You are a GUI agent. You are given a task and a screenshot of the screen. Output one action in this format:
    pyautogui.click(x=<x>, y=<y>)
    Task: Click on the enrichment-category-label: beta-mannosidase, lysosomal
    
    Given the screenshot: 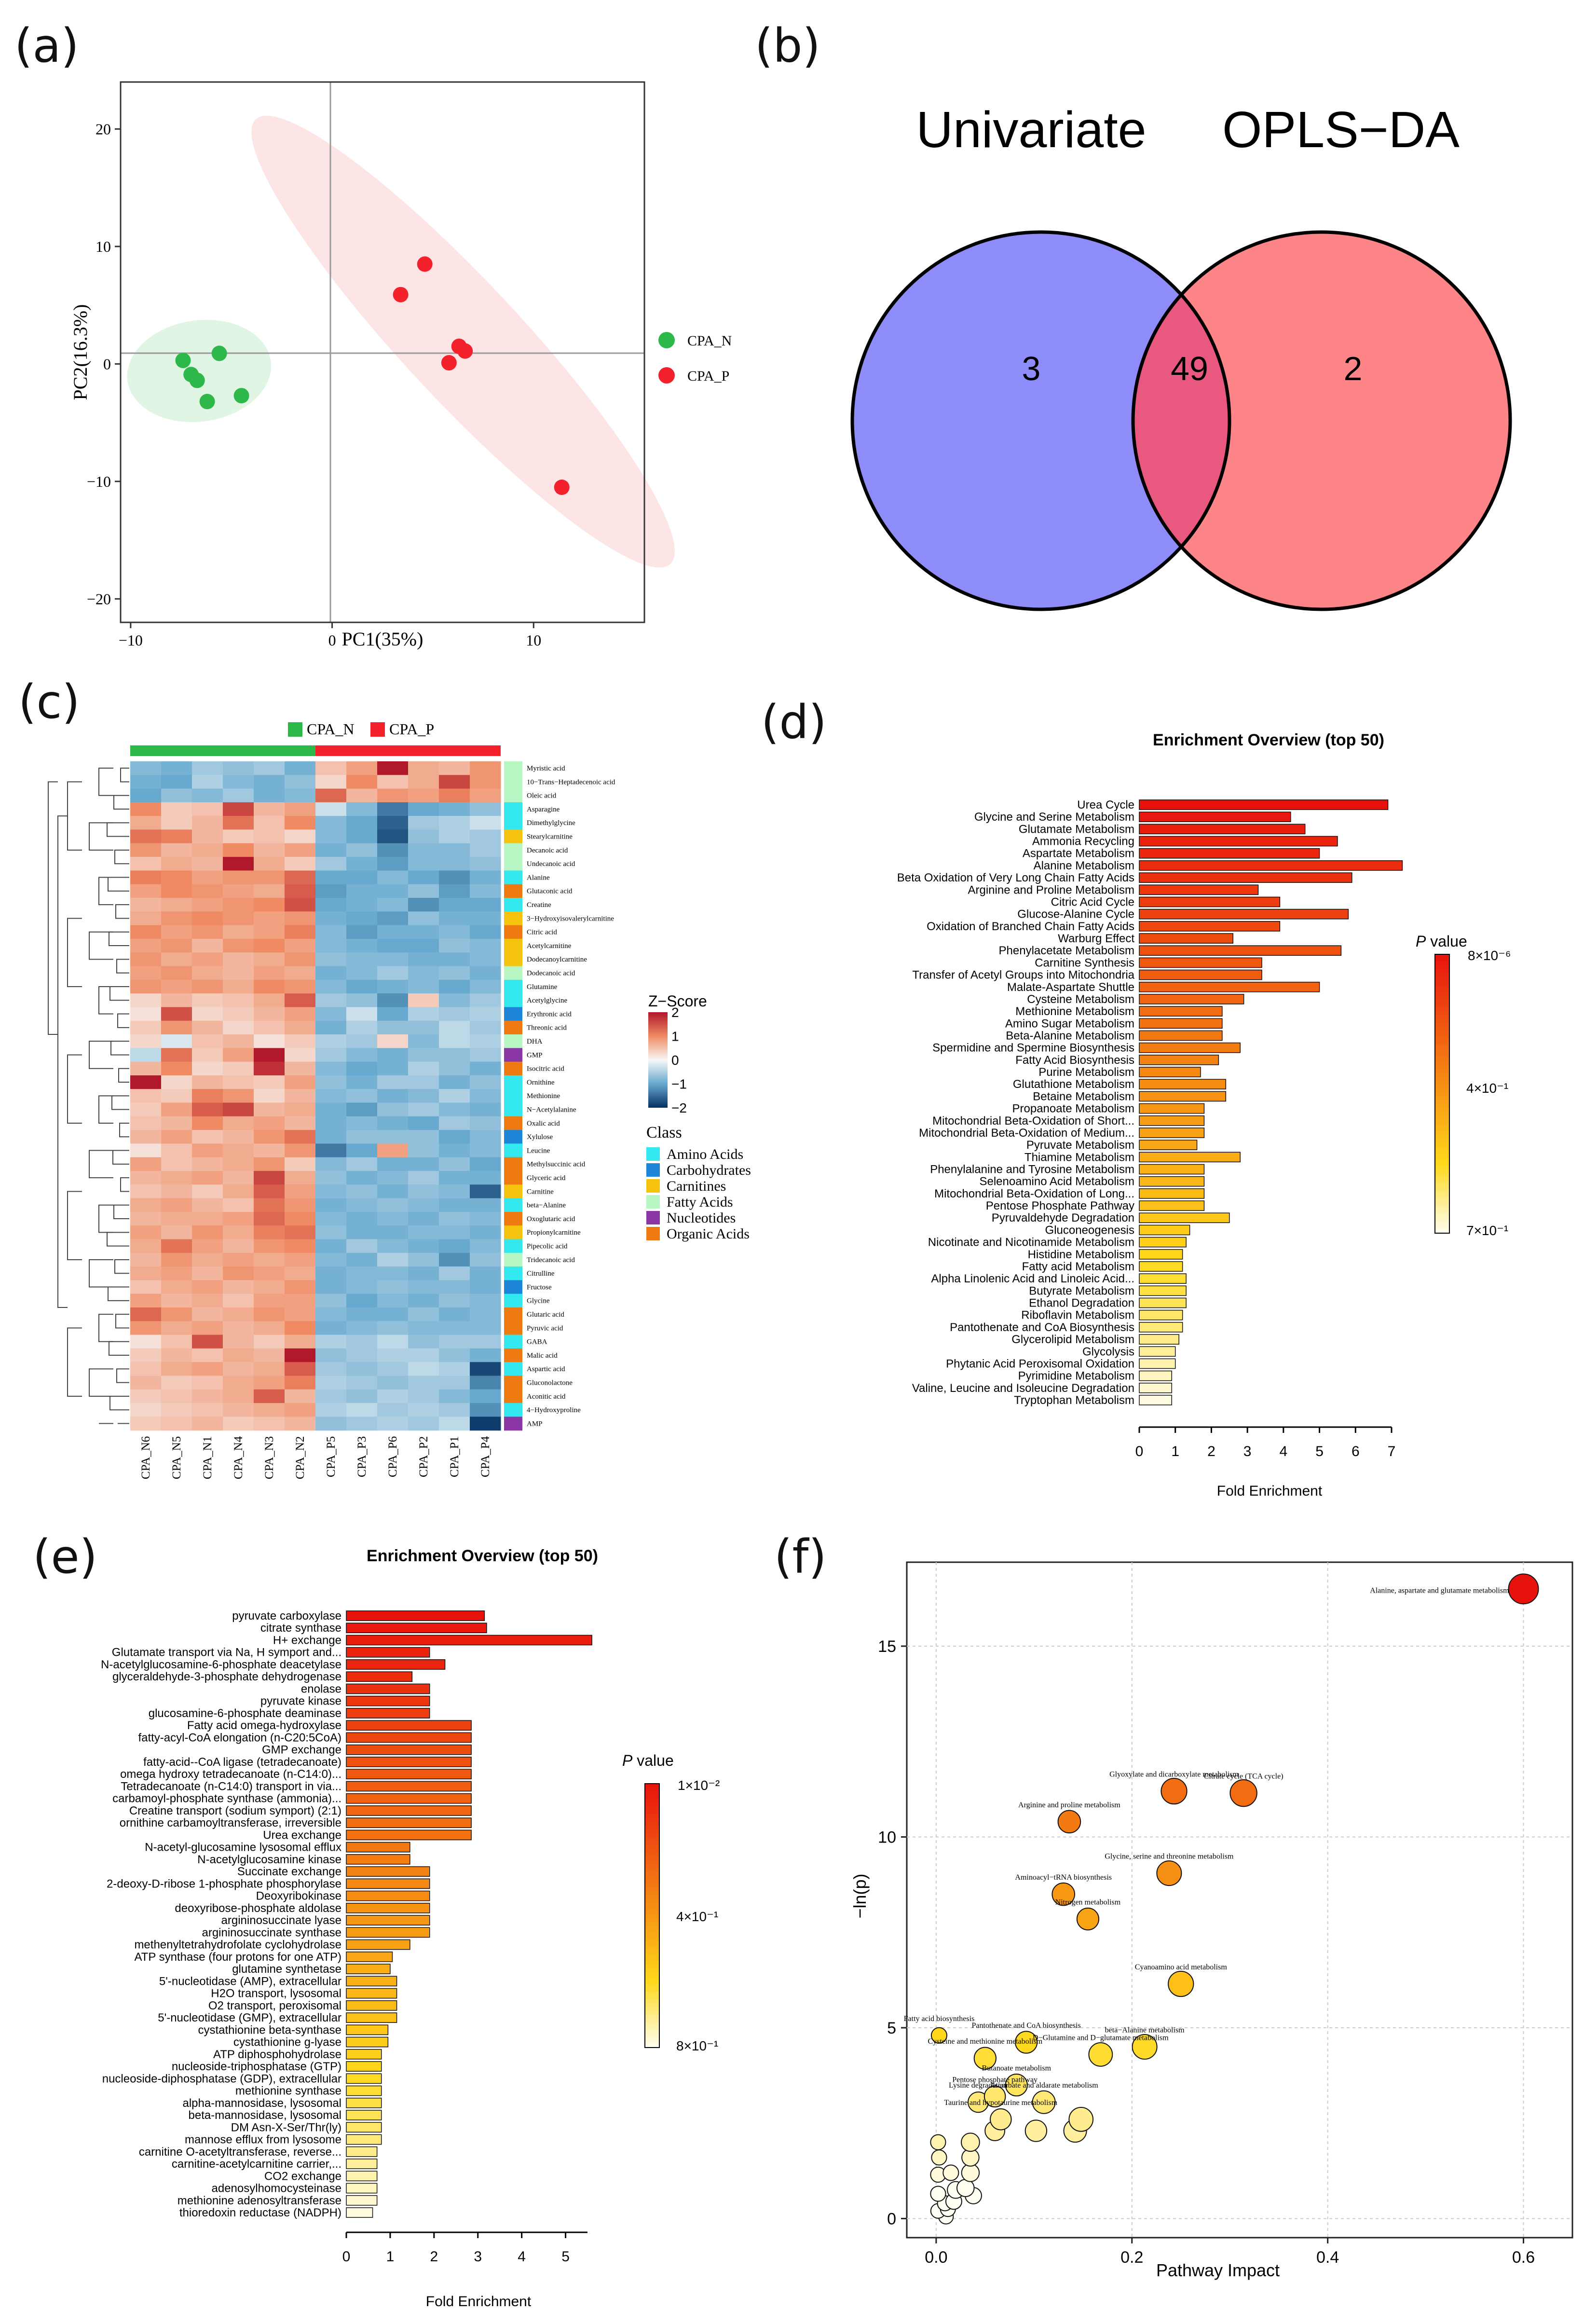 What is the action you would take?
    pyautogui.click(x=265, y=2115)
    